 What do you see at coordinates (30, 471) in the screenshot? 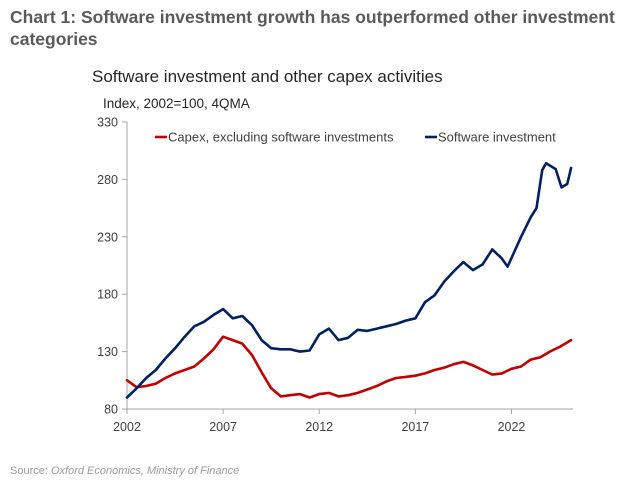
I see `source-prefix: Source:` at bounding box center [30, 471].